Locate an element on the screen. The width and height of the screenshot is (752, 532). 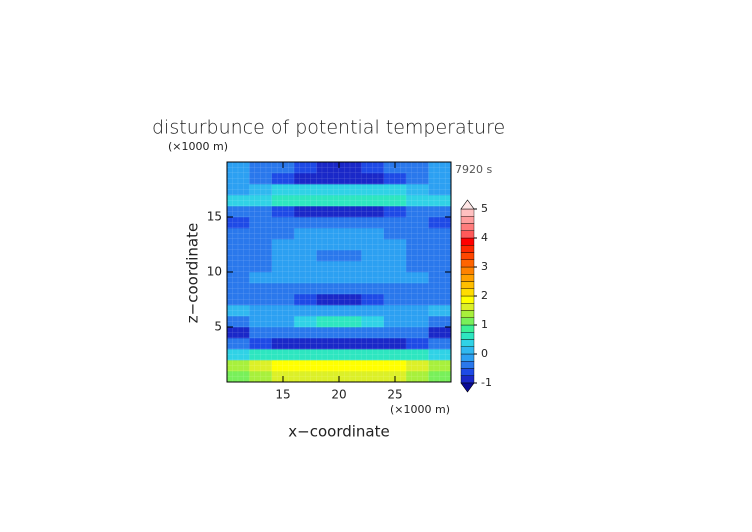
colorbar-tick-label: 2 is located at coordinates (484, 295).